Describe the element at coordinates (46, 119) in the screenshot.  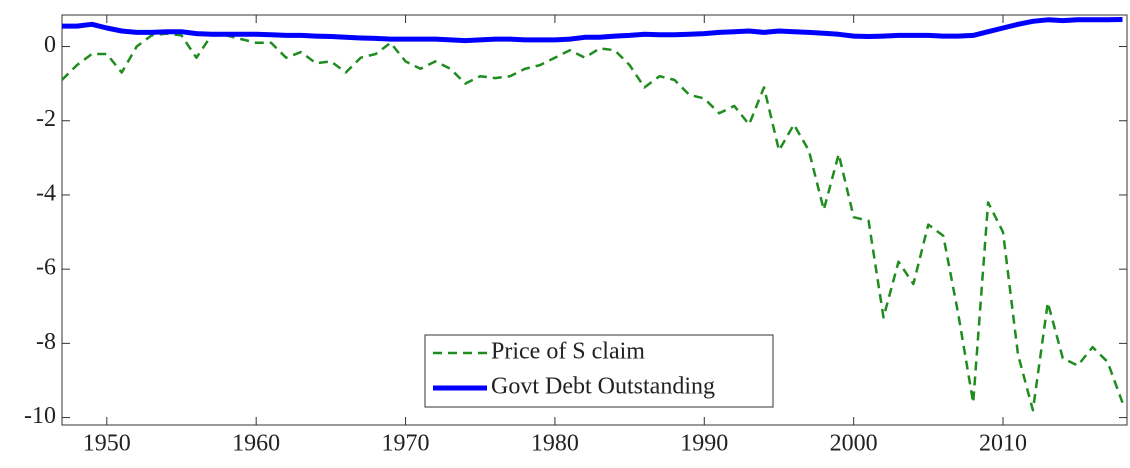
I see `y-tick-label: -2` at that location.